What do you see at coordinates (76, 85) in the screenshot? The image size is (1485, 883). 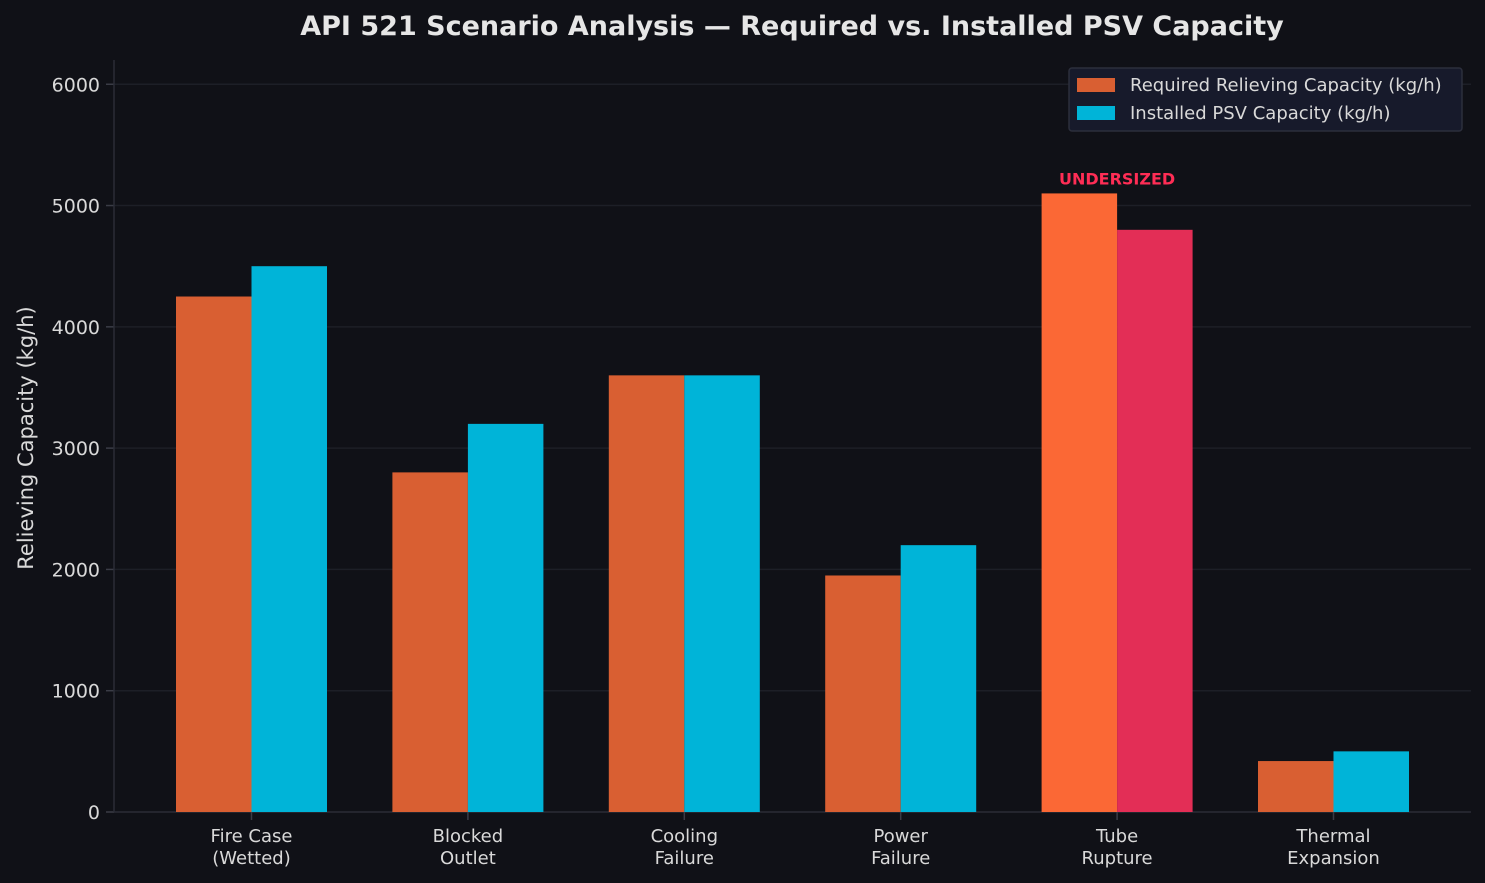 I see `y-tick-label: 6000` at bounding box center [76, 85].